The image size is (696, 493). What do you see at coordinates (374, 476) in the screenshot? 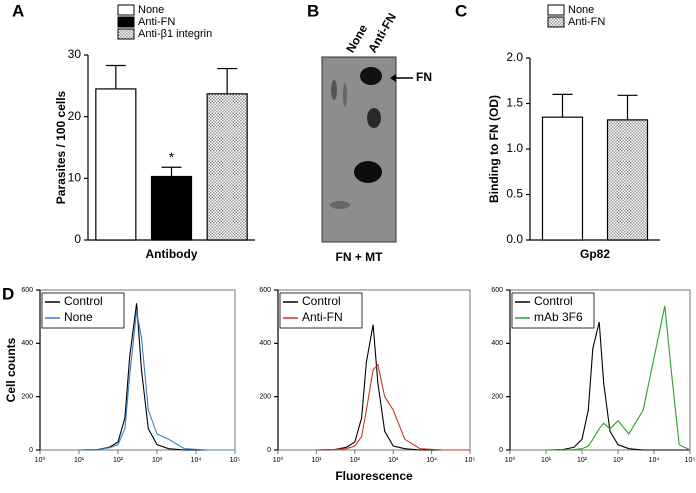
I see `x-axis-label: Fluorescence` at bounding box center [374, 476].